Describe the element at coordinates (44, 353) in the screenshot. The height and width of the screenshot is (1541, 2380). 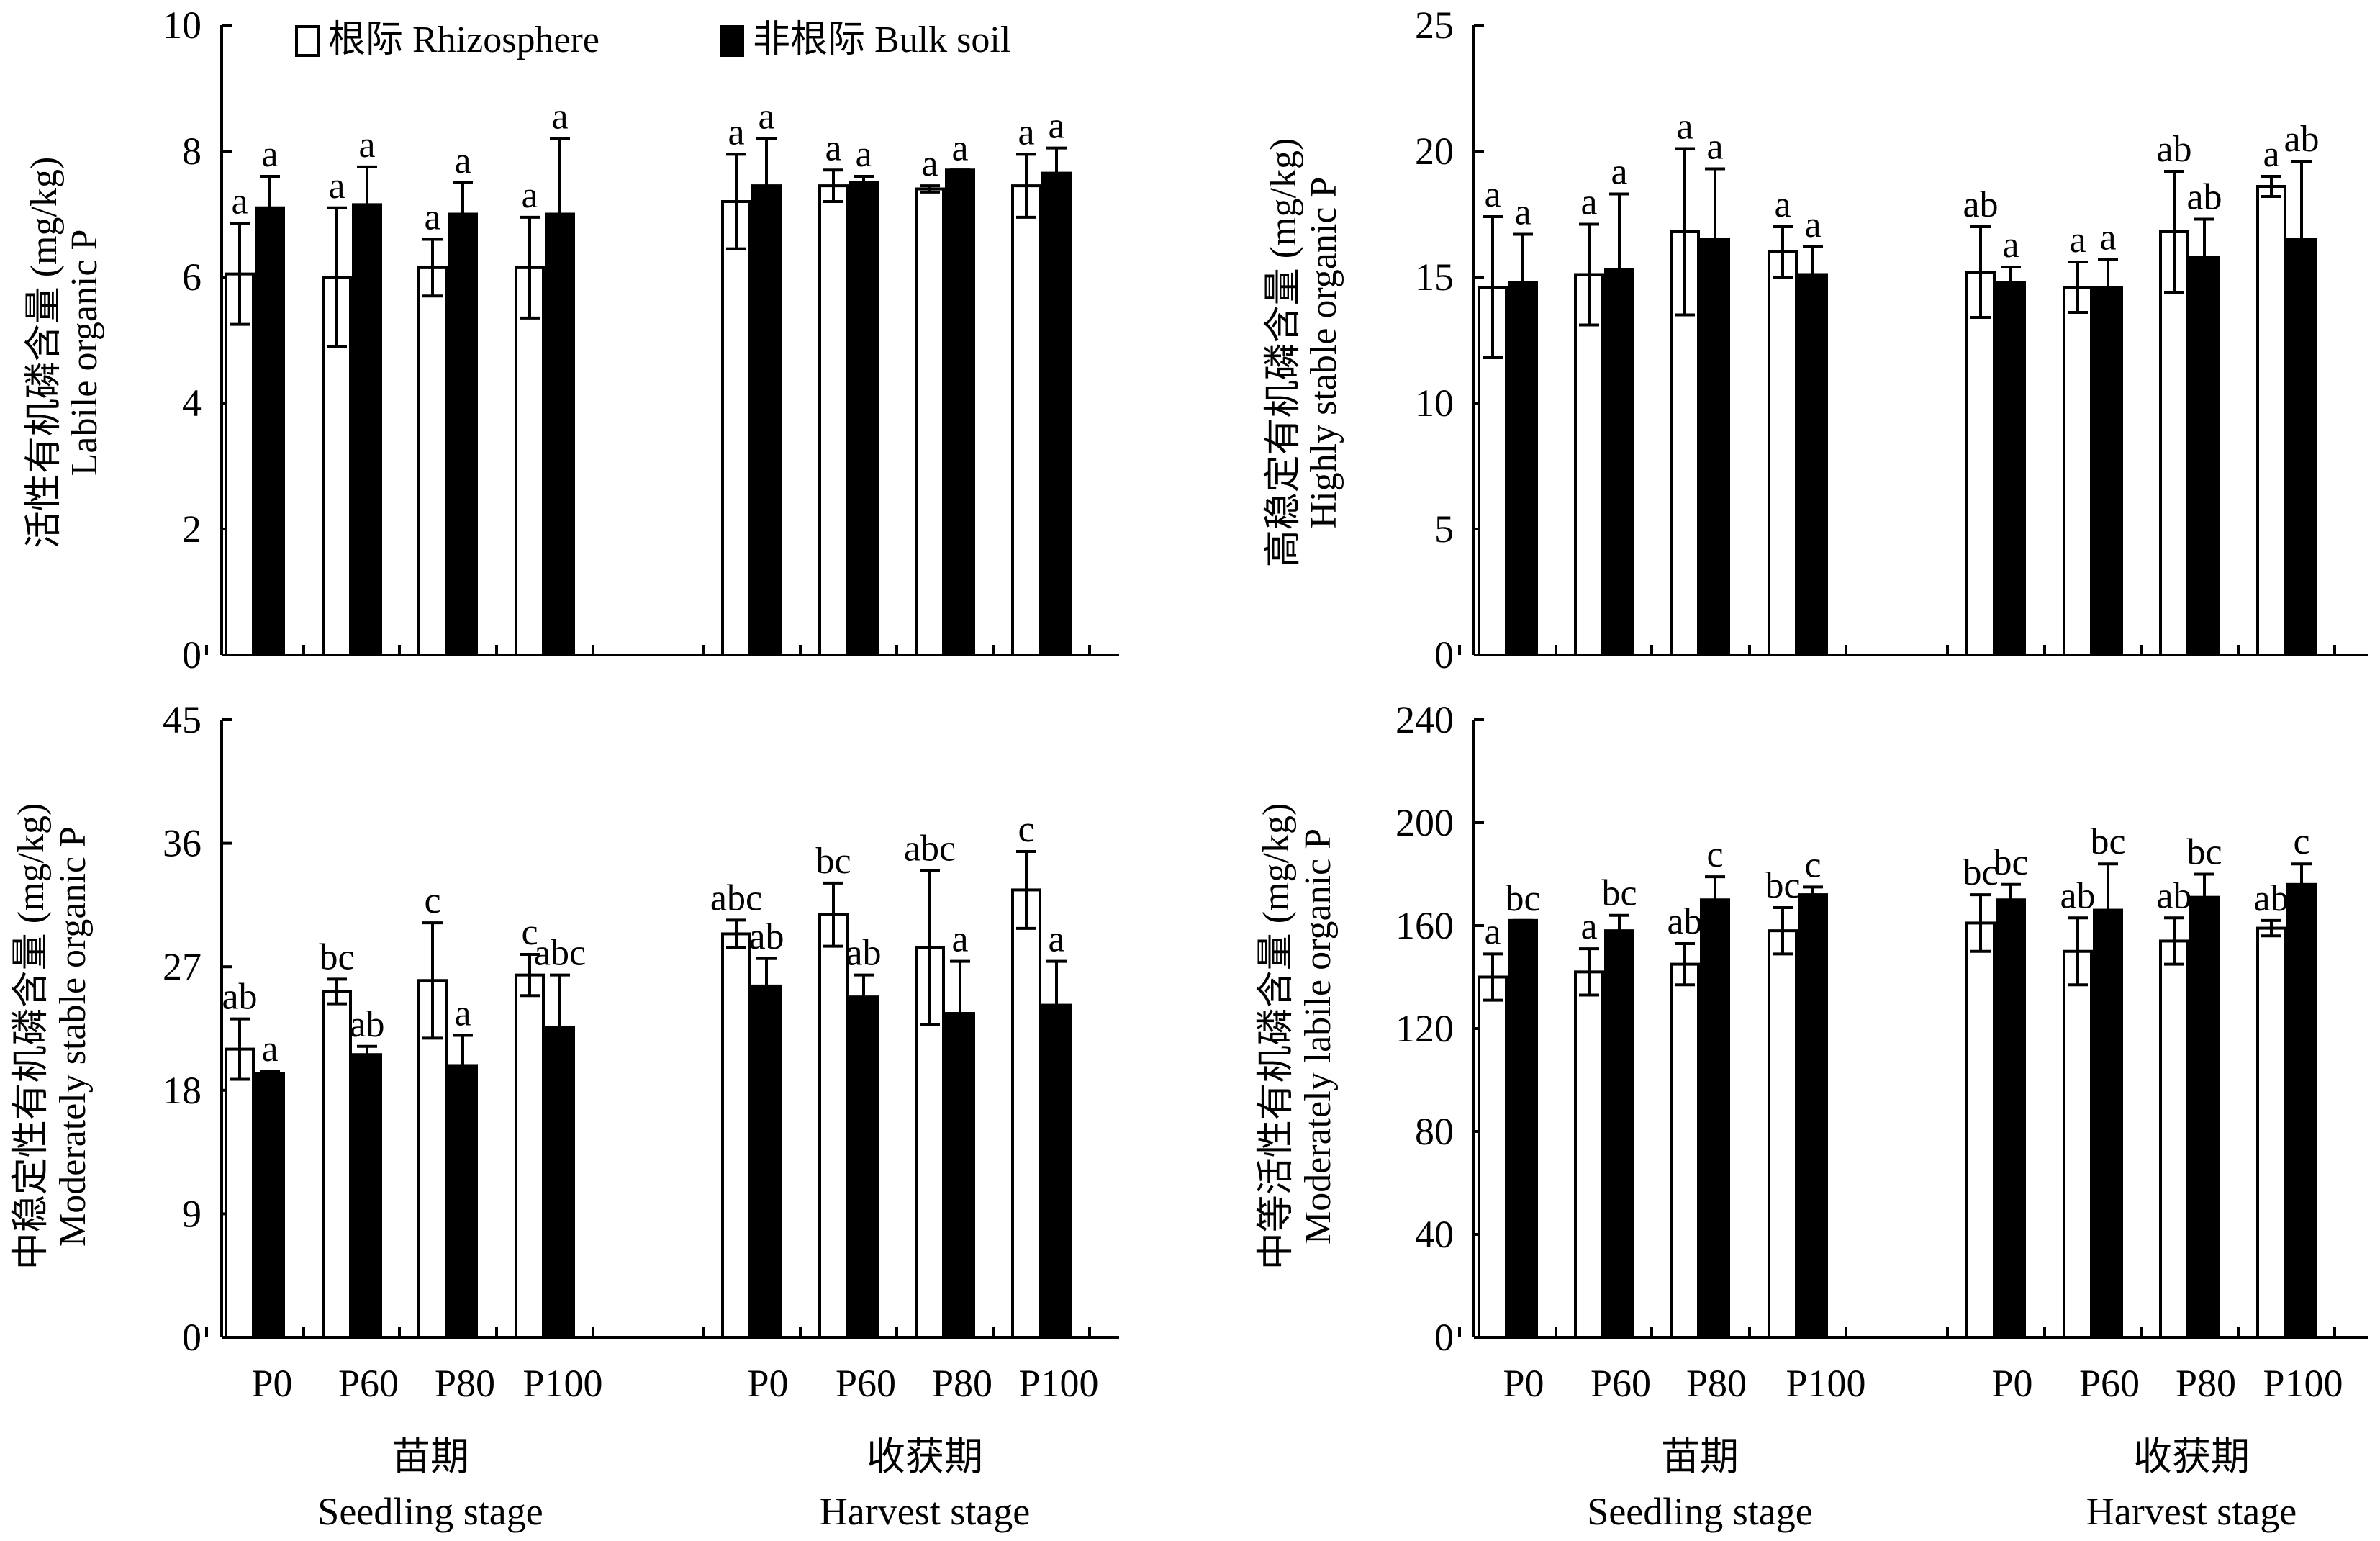
I see `ylabel-zh-labile: 活性有机磷含量 (mg/kg)` at that location.